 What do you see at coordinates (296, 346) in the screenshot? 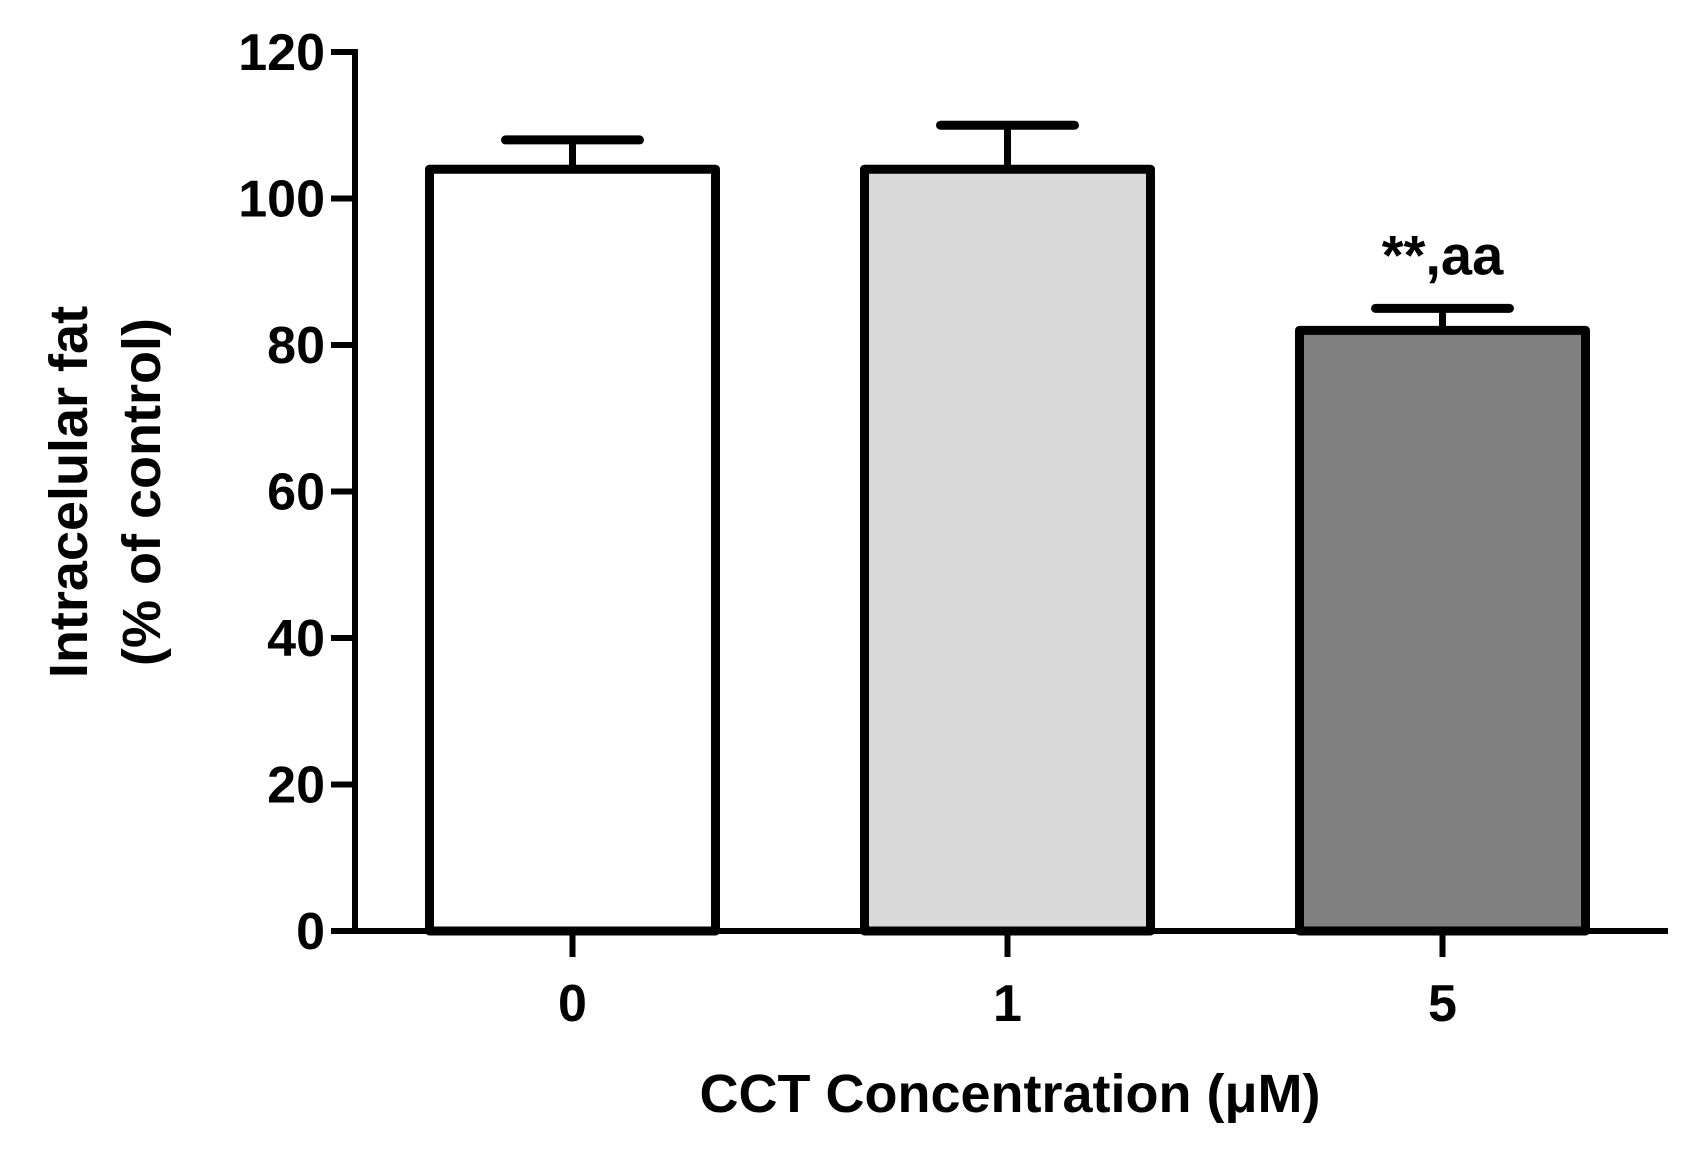
I see `y-tick-label: 80` at bounding box center [296, 346].